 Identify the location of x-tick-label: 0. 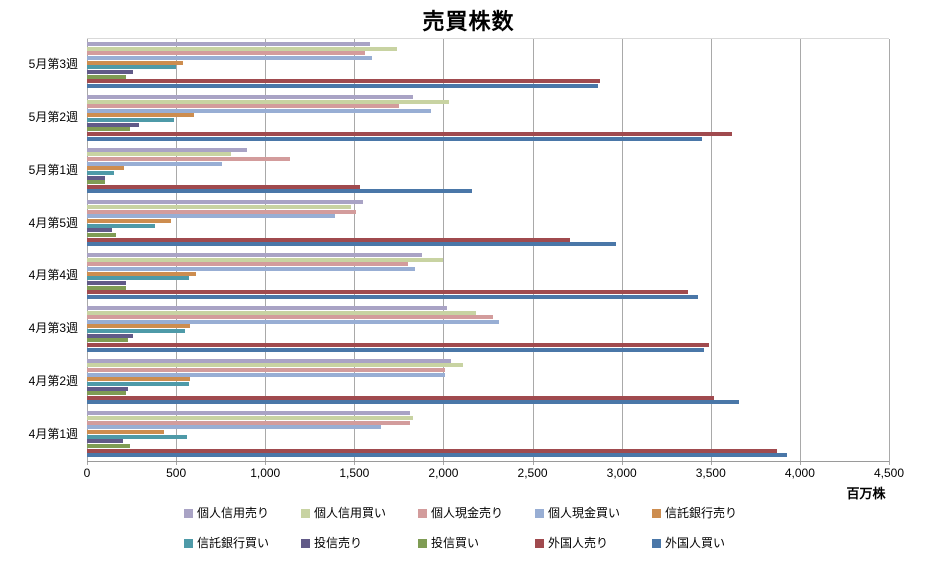
(87, 473).